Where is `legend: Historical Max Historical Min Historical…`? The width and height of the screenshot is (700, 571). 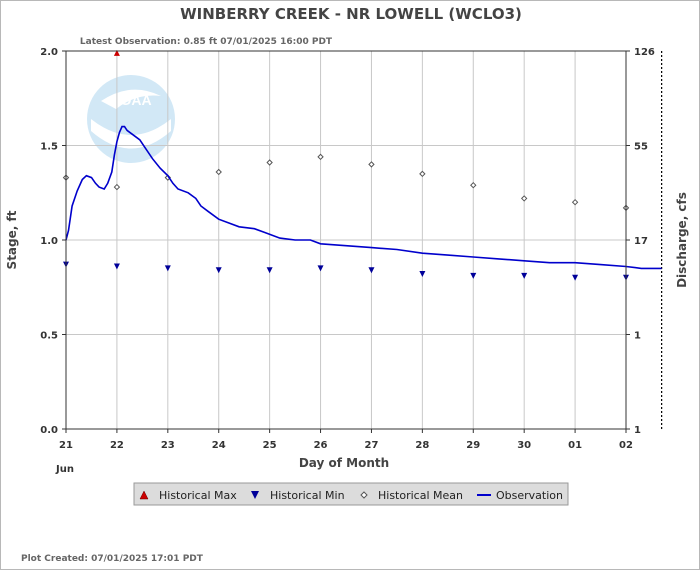
legend: Historical Max Historical Min Historical… is located at coordinates (351, 494).